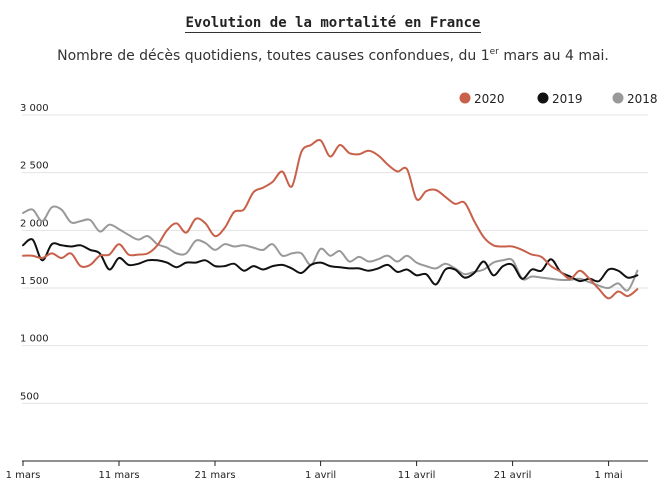 The image size is (666, 490). Describe the element at coordinates (642, 99) in the screenshot. I see `legend-label: 2018` at that location.